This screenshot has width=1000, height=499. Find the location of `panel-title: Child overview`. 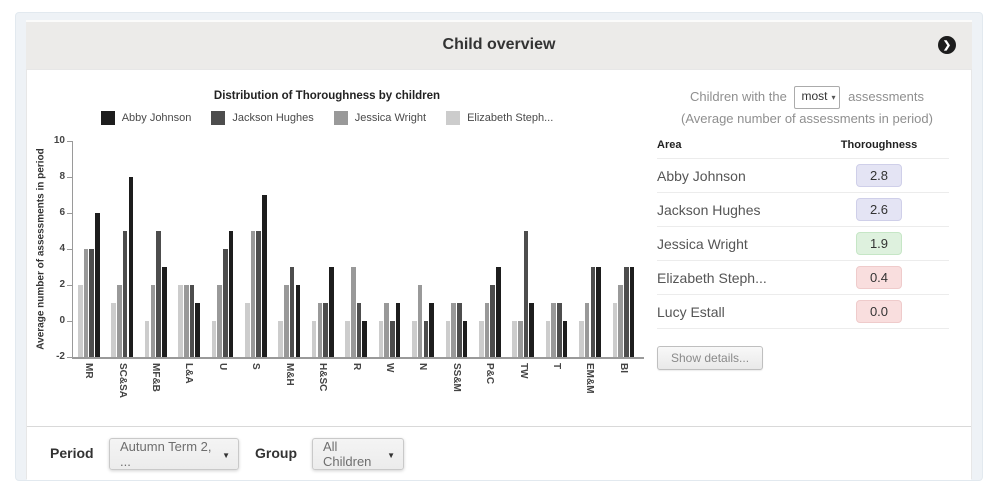

panel-title: Child overview is located at coordinates (499, 44).